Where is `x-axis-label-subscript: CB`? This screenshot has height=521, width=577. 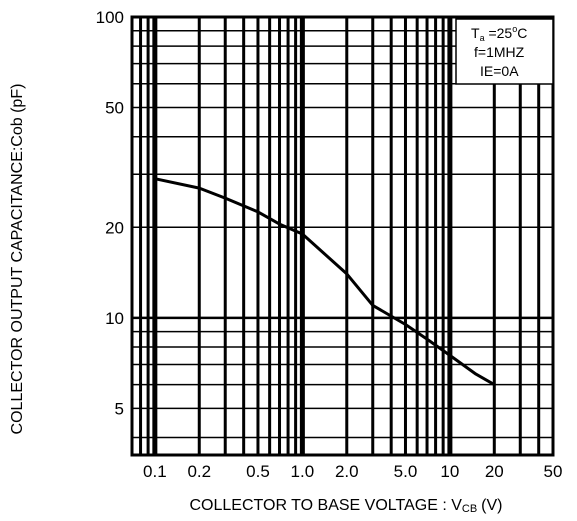
x-axis-label-subscript: CB is located at coordinates (469, 509).